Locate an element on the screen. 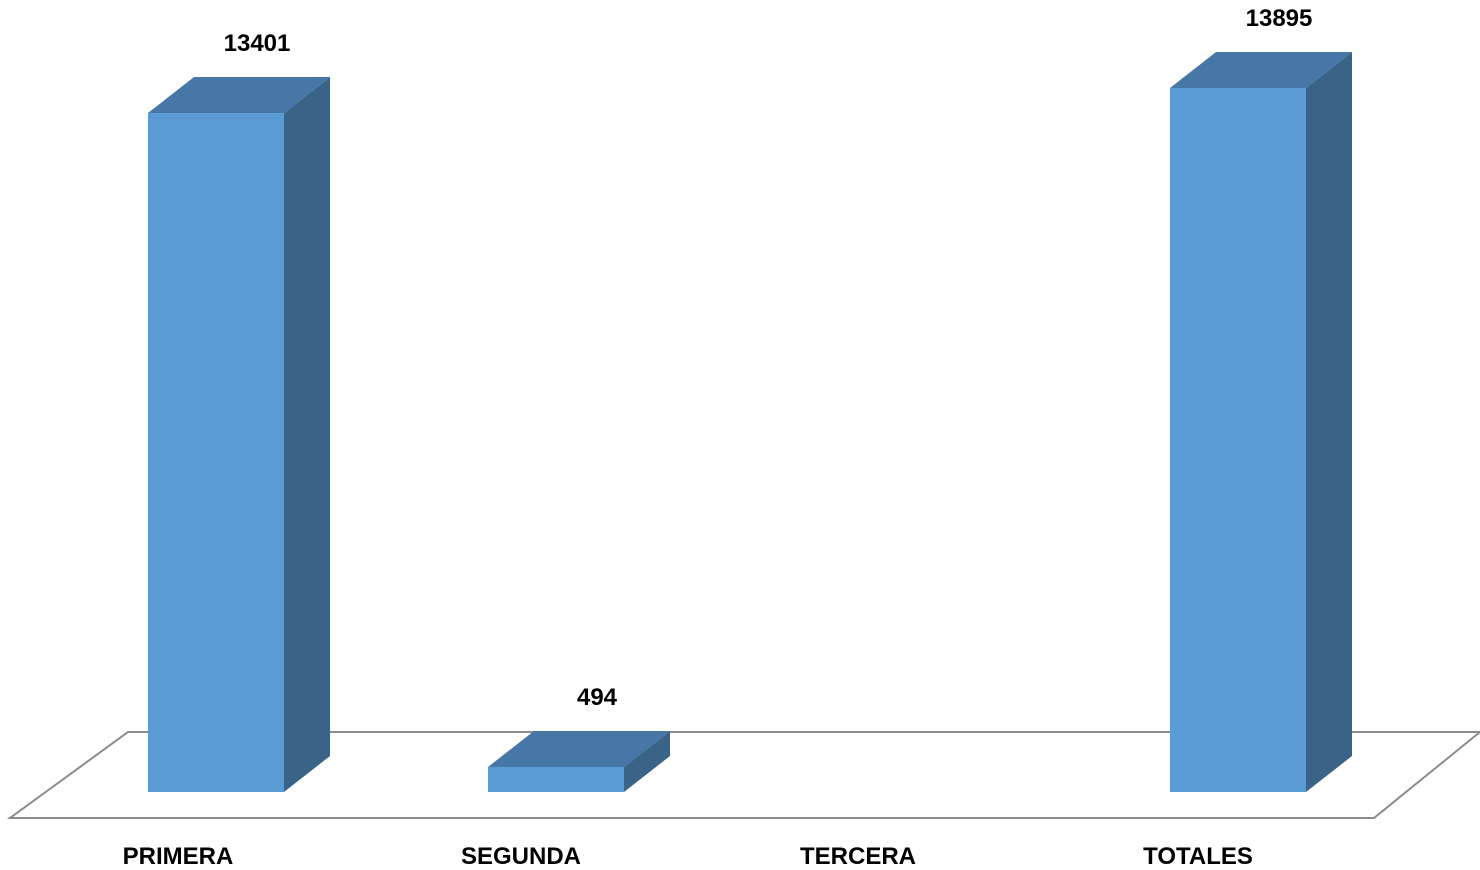 This screenshot has width=1480, height=870. data-label-totales: 13895 is located at coordinates (1279, 18).